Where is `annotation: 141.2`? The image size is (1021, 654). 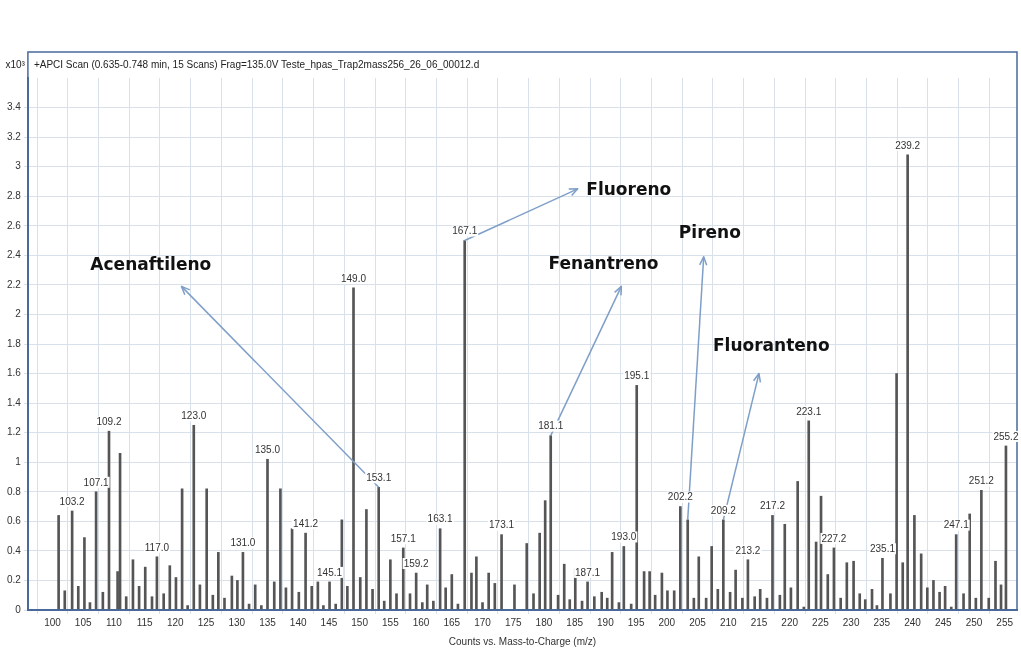 annotation: 141.2 is located at coordinates (306, 523).